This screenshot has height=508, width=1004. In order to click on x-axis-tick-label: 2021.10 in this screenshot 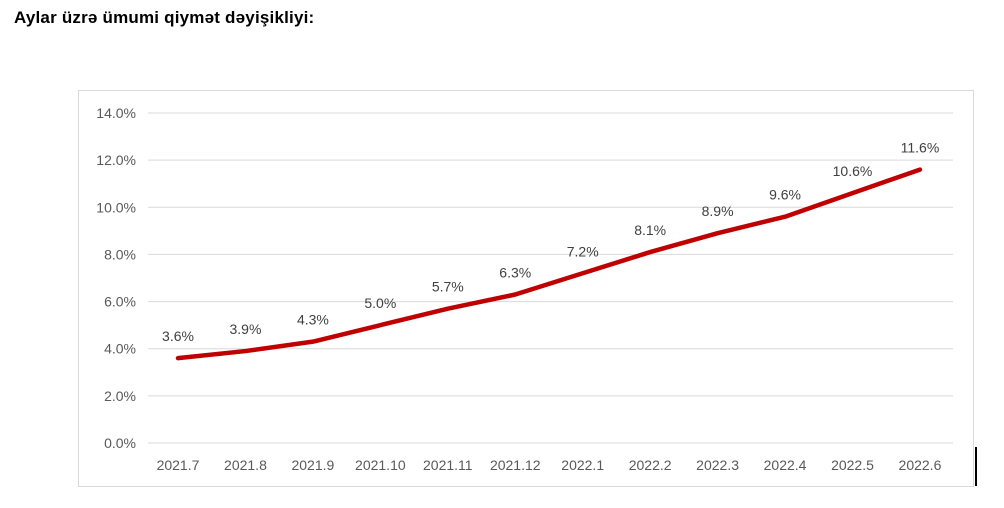, I will do `click(380, 465)`.